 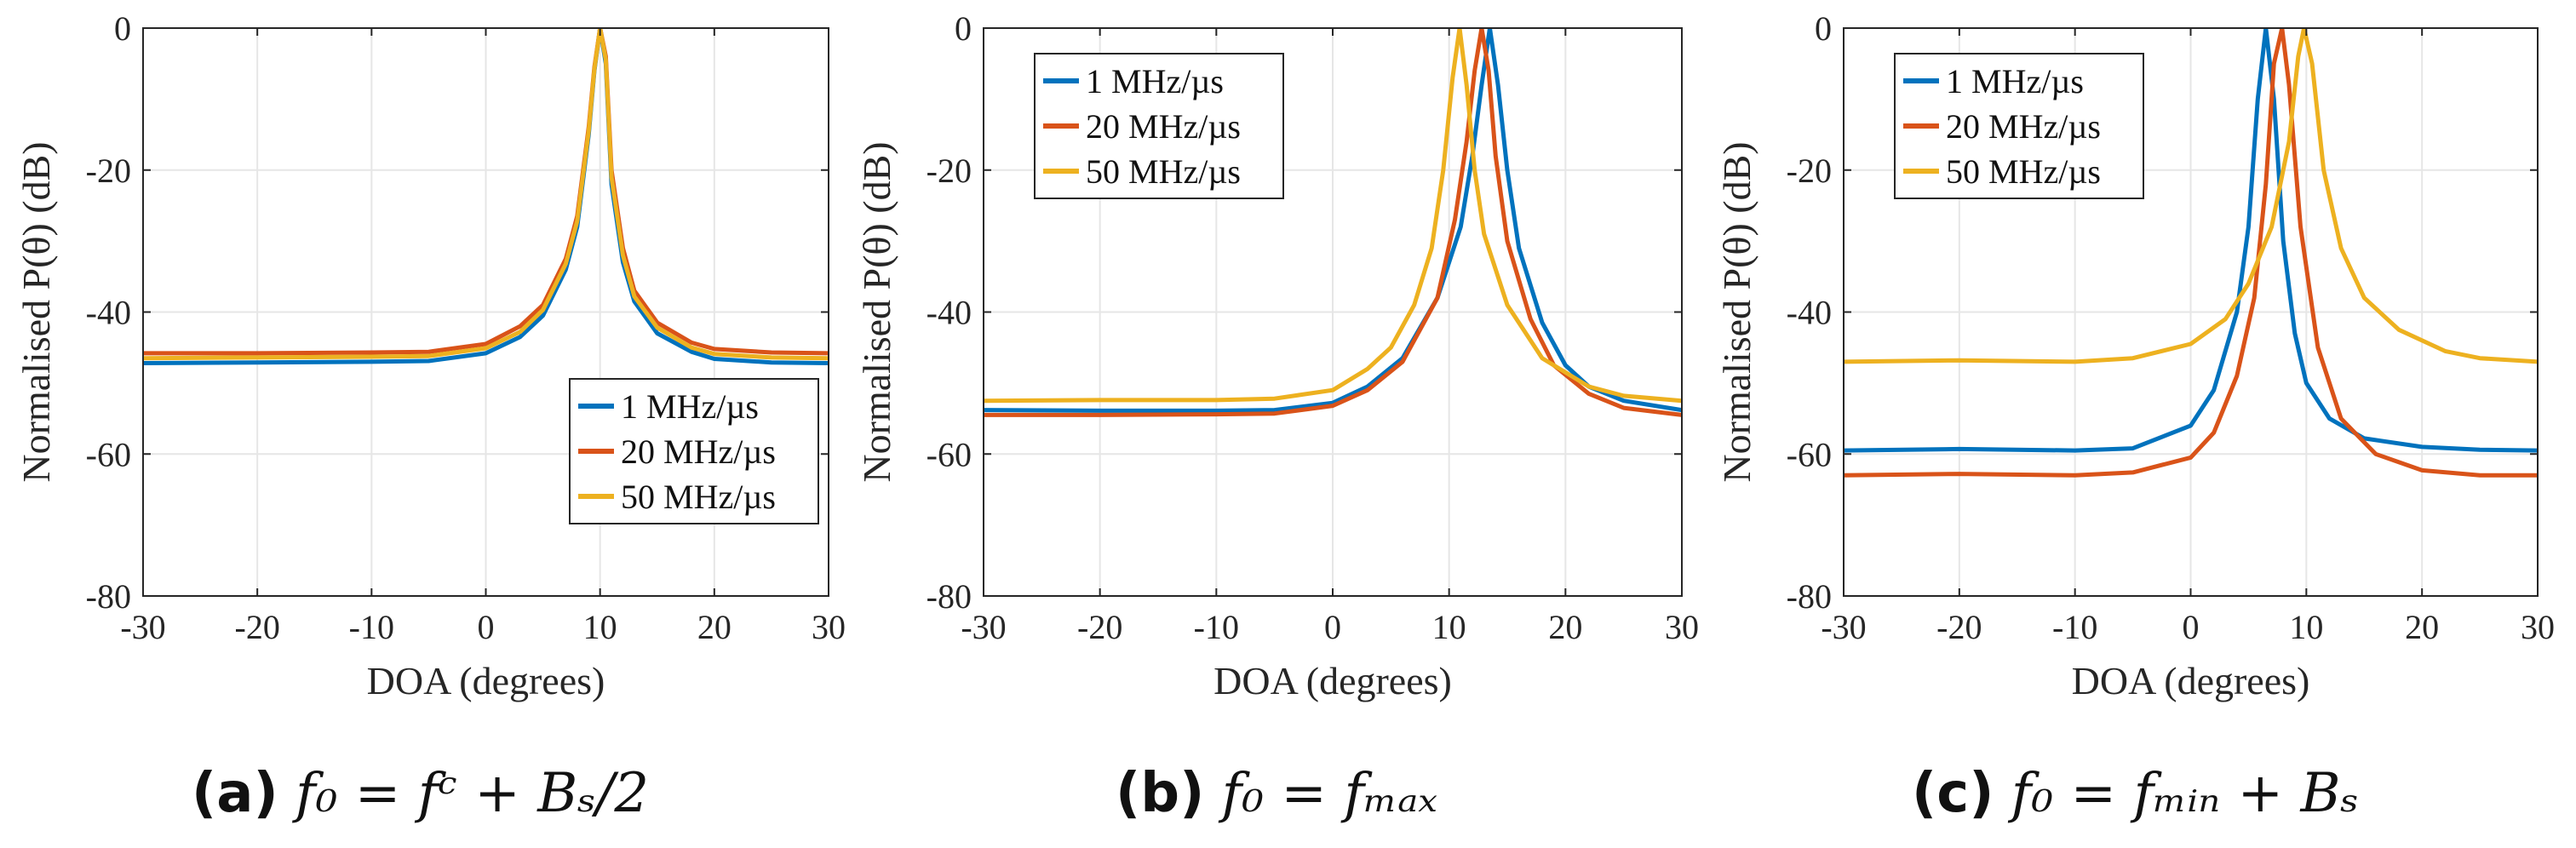 I want to click on caption-a: (a) f₀ = fᶜ + Bₛ/2, so click(x=420, y=794).